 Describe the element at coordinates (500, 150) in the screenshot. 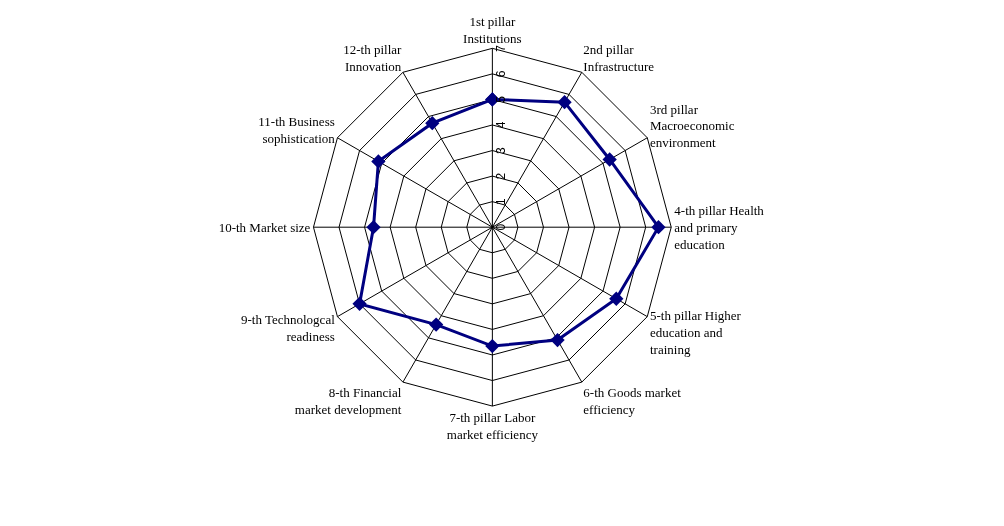

I see `y-tick-label: 3` at that location.